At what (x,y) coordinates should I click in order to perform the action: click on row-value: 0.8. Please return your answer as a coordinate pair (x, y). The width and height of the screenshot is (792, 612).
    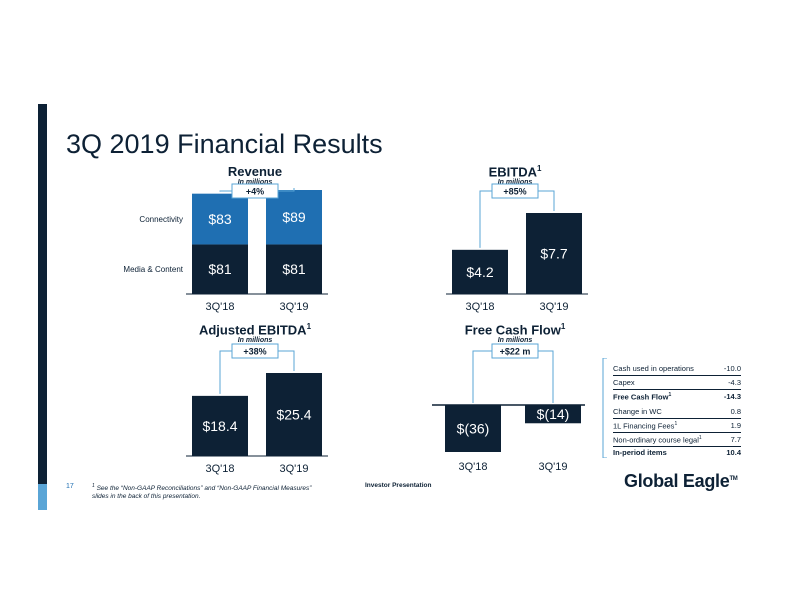
    Looking at the image, I should click on (735, 411).